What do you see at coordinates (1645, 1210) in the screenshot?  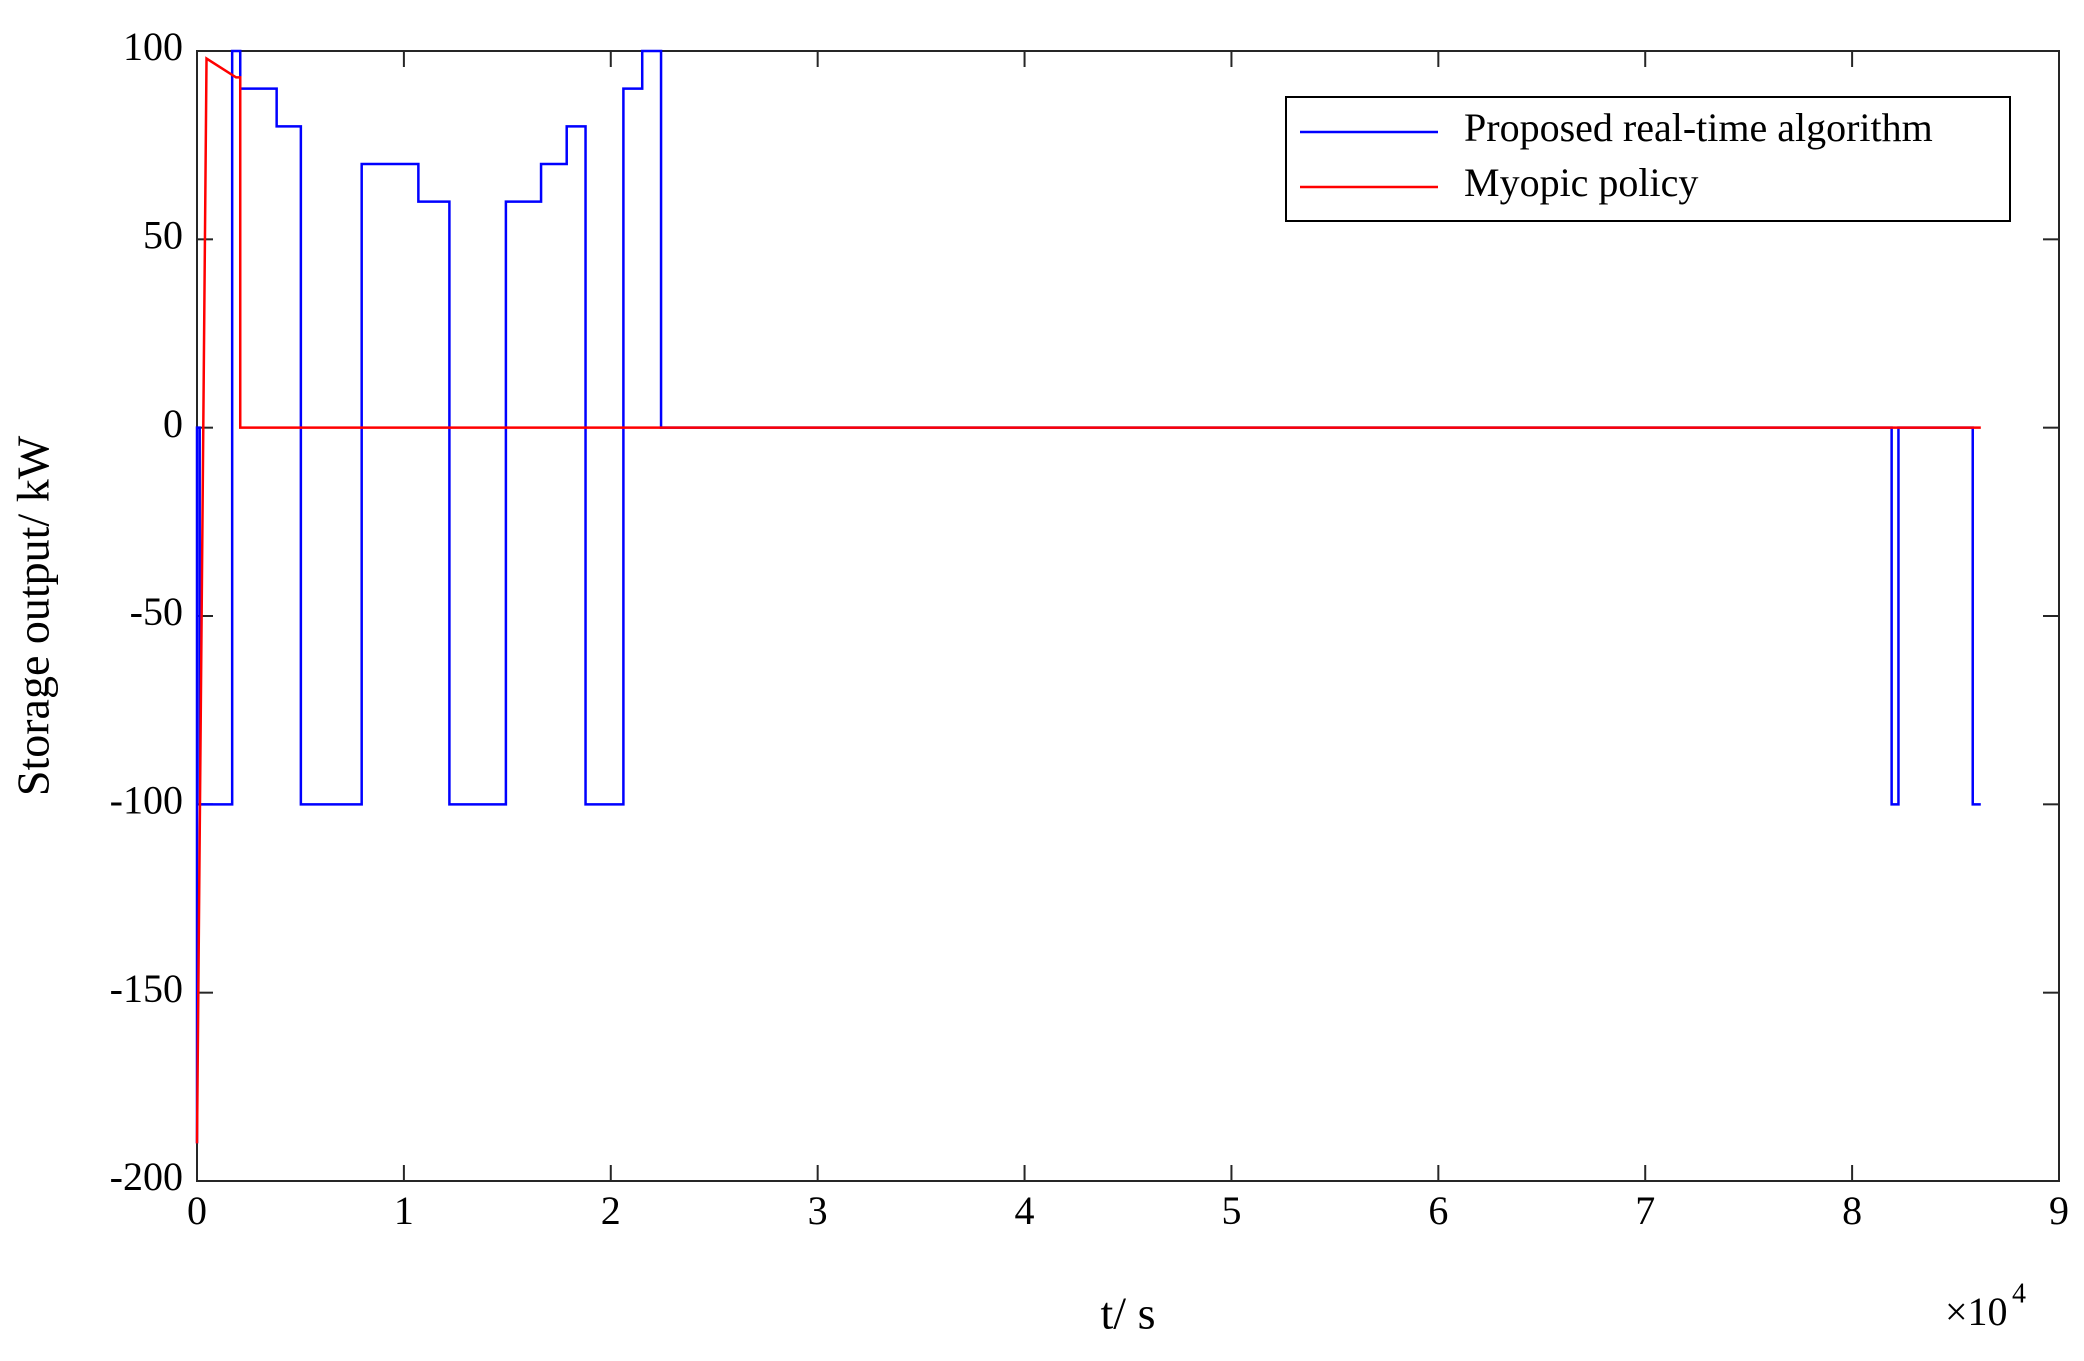 I see `x-tick-label: 7` at bounding box center [1645, 1210].